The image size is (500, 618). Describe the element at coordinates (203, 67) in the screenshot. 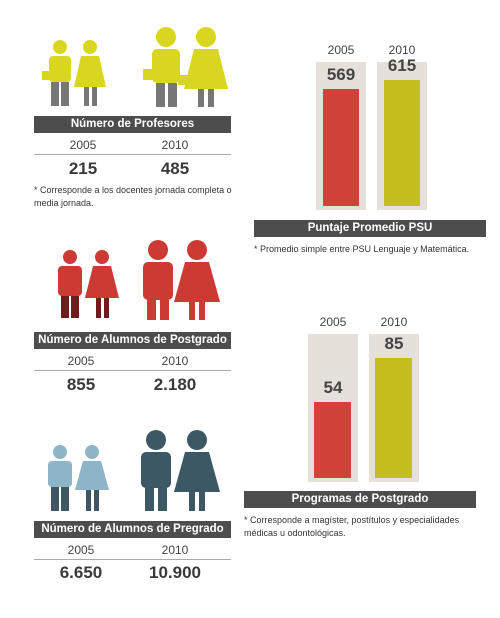

I see `female-teacher-large-icon` at that location.